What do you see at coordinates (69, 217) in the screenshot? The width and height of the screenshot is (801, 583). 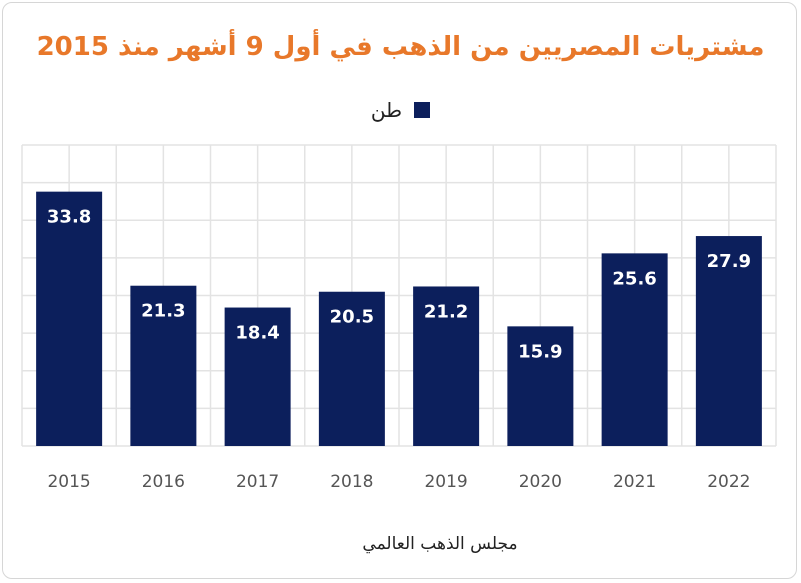 I see `data-label-2015: 33.8` at bounding box center [69, 217].